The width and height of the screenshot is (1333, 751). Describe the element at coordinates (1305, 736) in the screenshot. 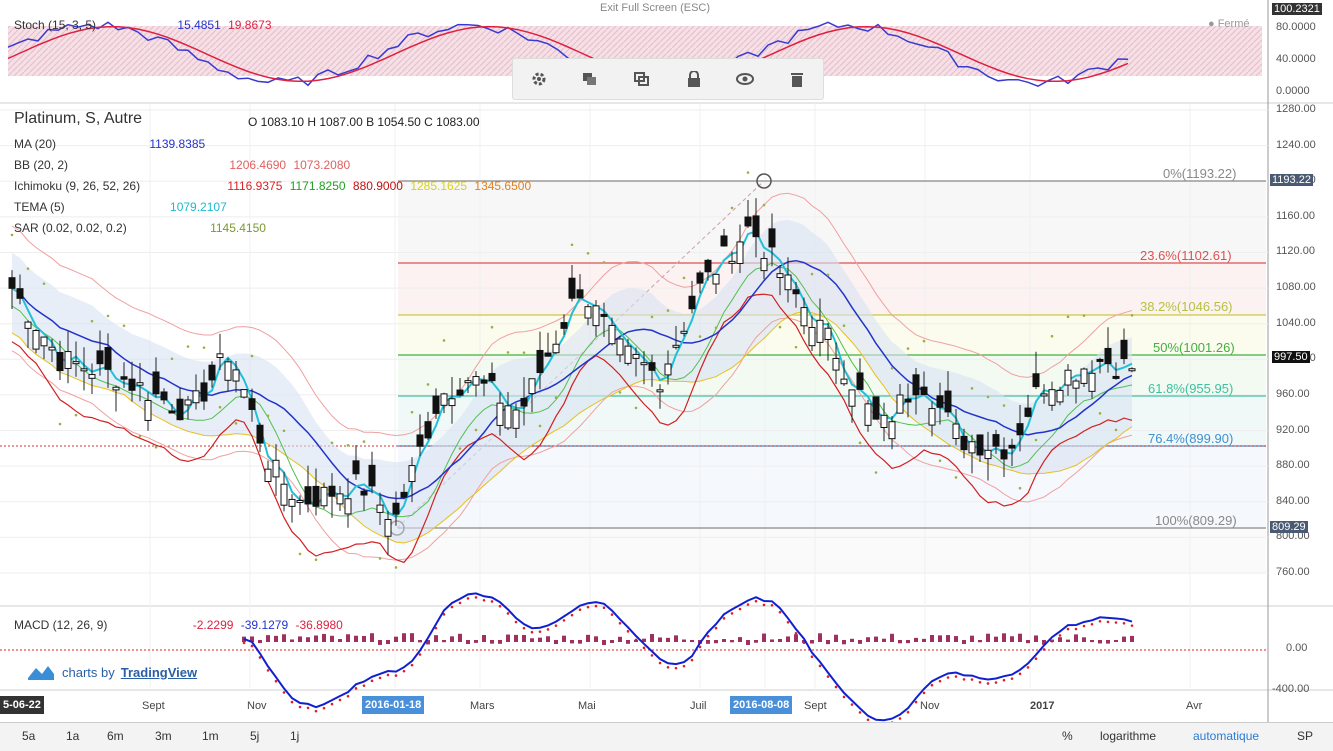

I see `option-sp: SP` at that location.